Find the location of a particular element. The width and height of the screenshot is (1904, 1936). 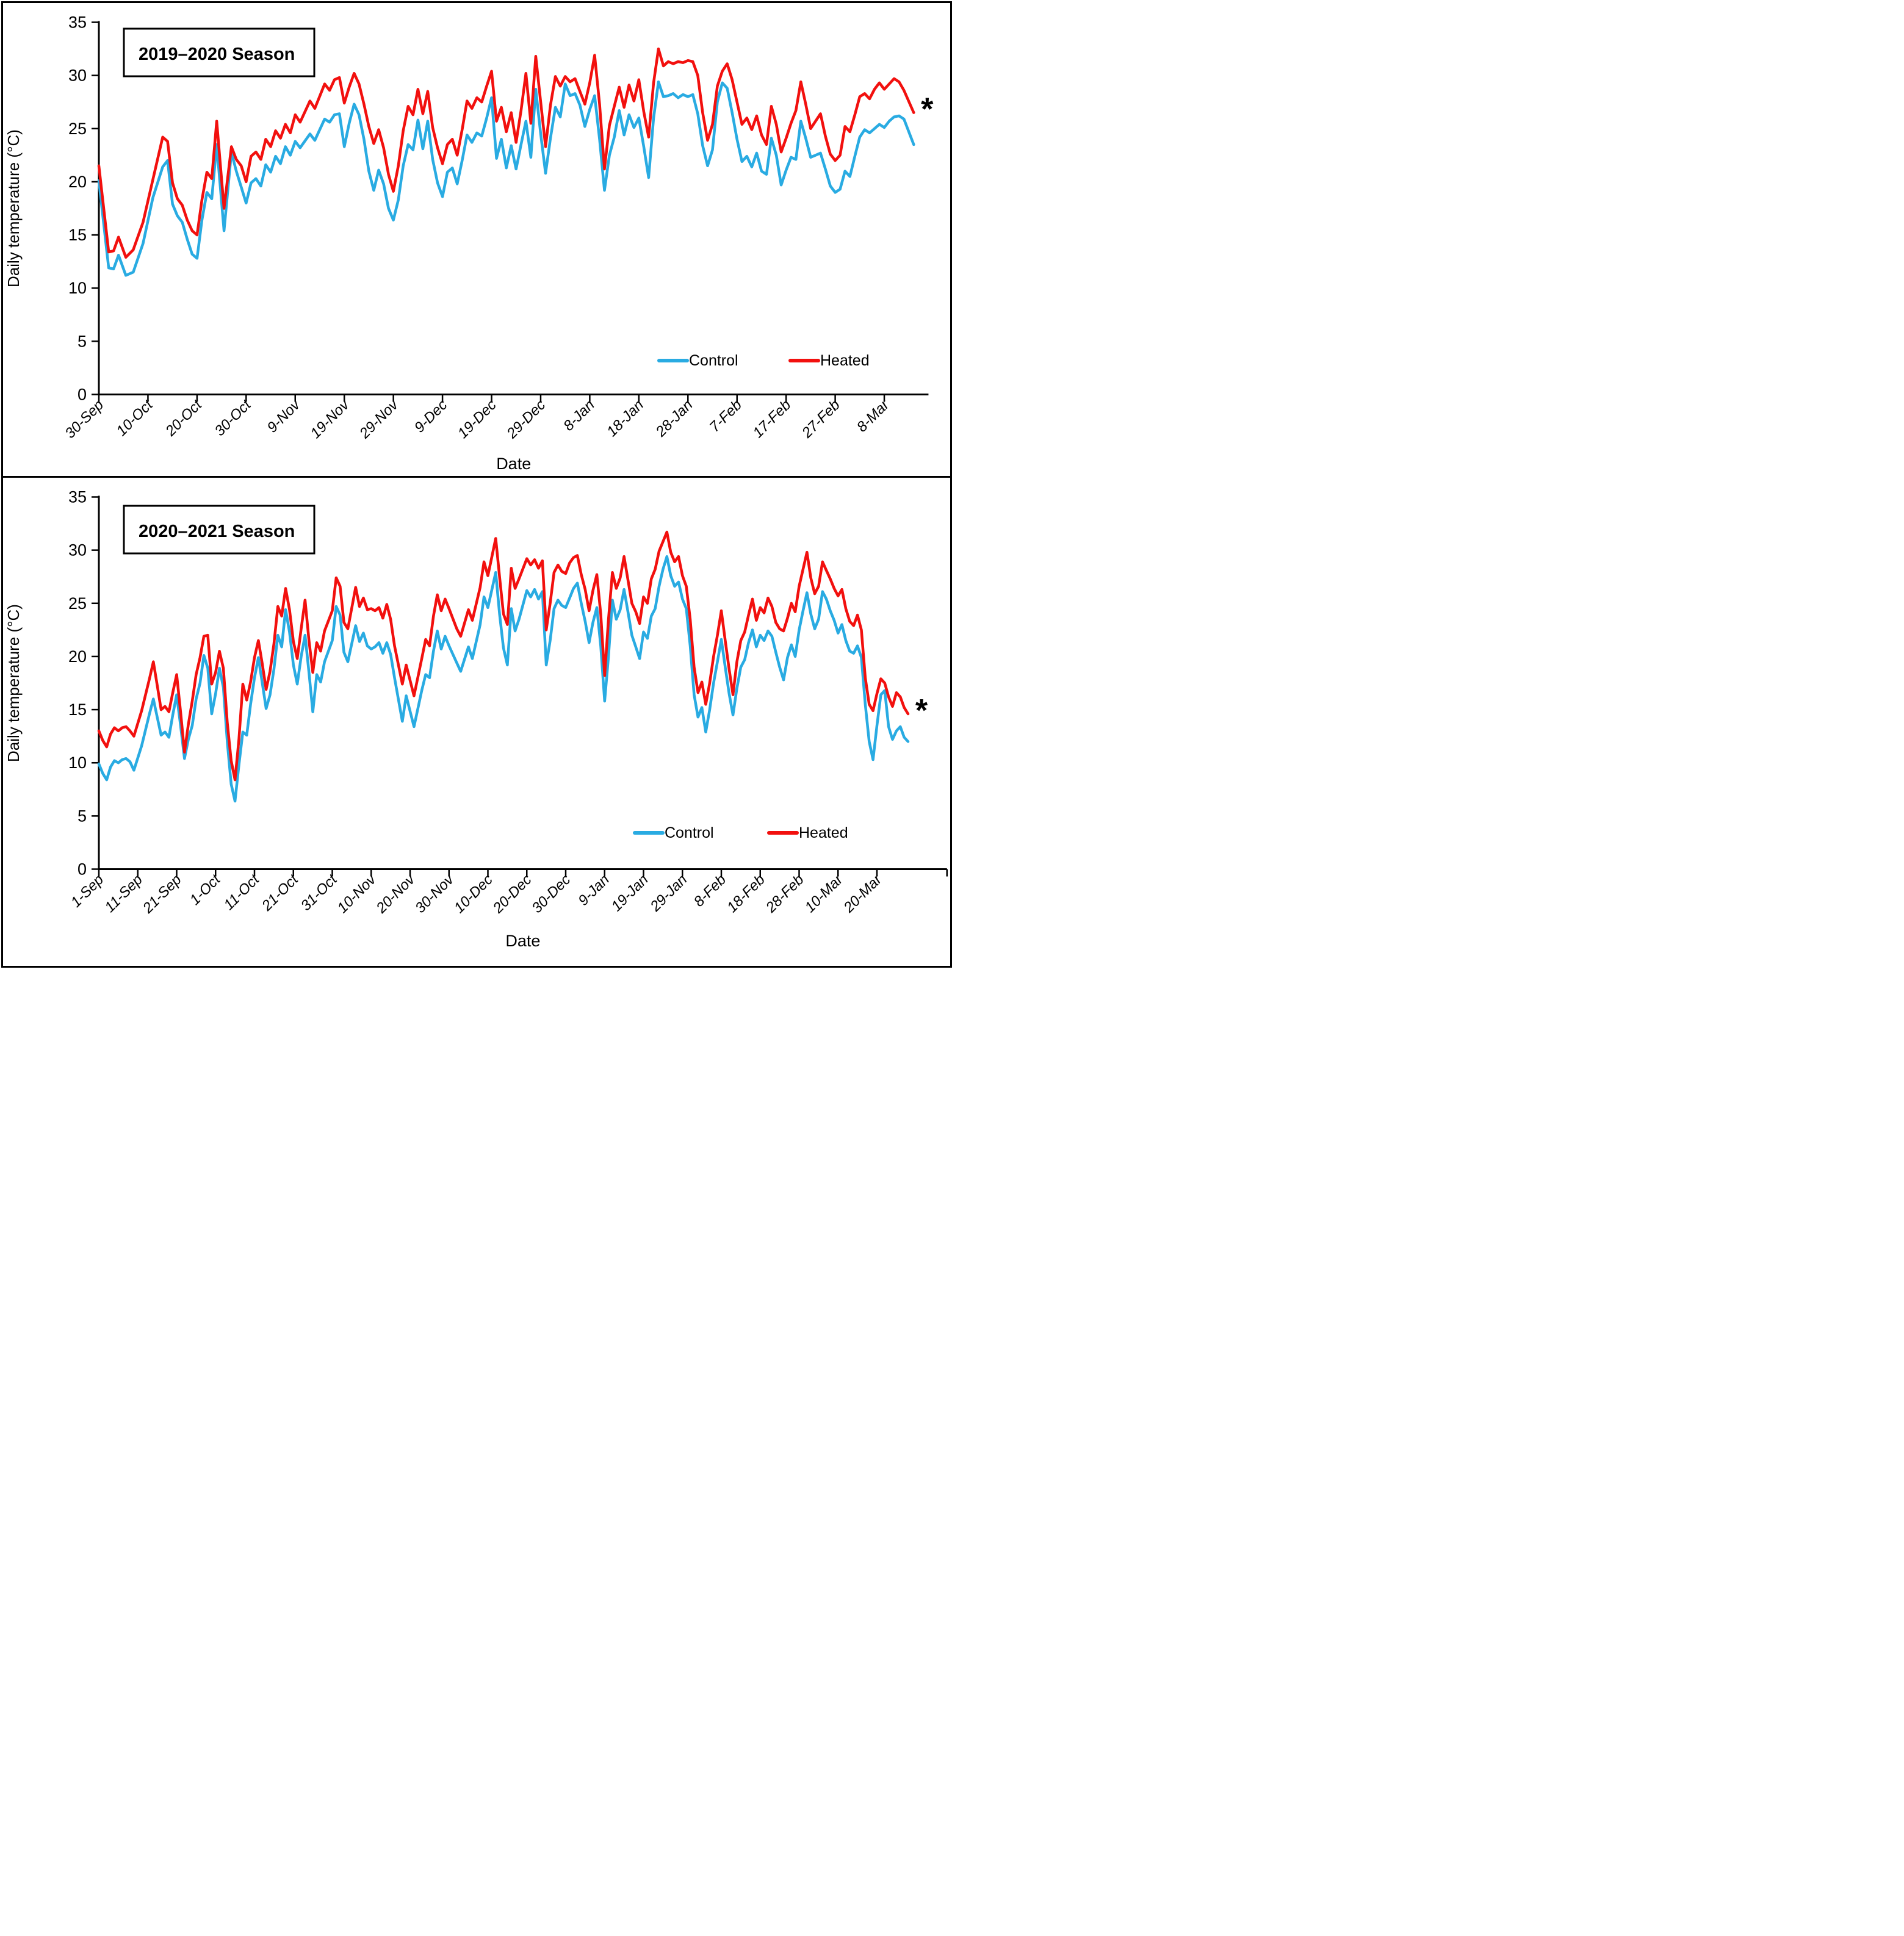

x-tick-label: 27-Feb is located at coordinates (821, 419).